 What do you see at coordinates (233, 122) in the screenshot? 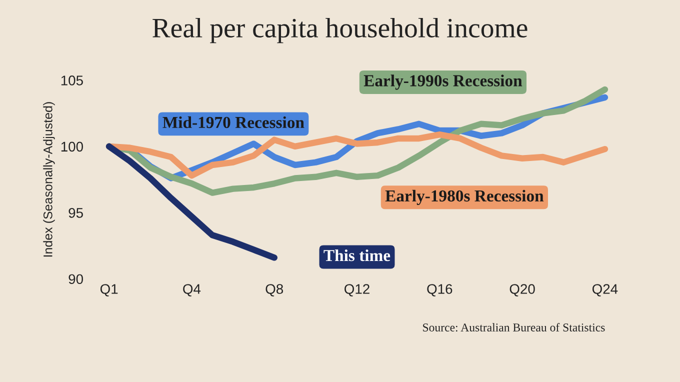
I see `series-label: Mid-1970 Recession` at bounding box center [233, 122].